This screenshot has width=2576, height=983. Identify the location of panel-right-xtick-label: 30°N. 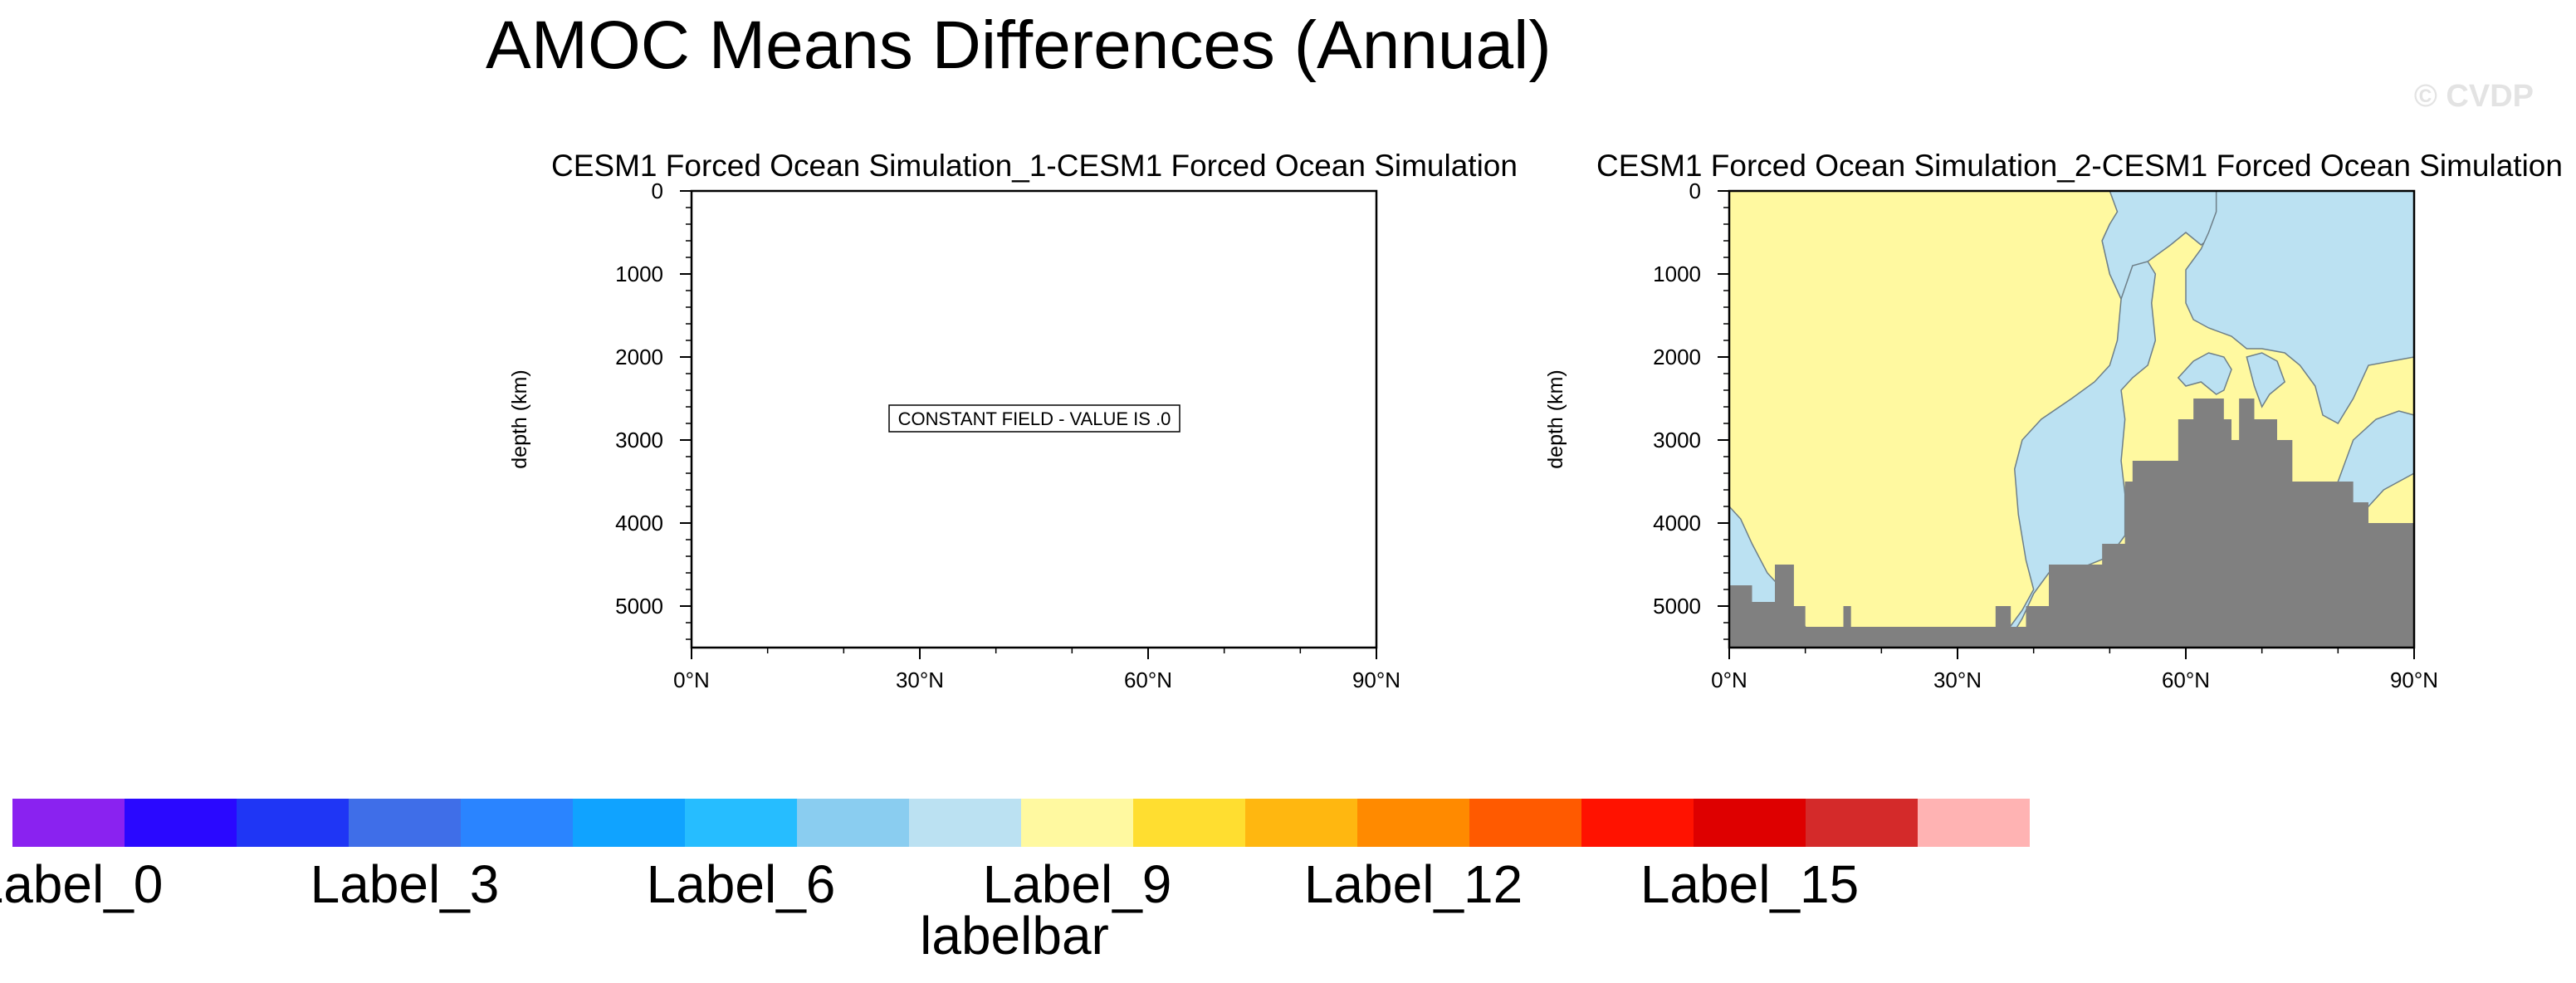
(1957, 680).